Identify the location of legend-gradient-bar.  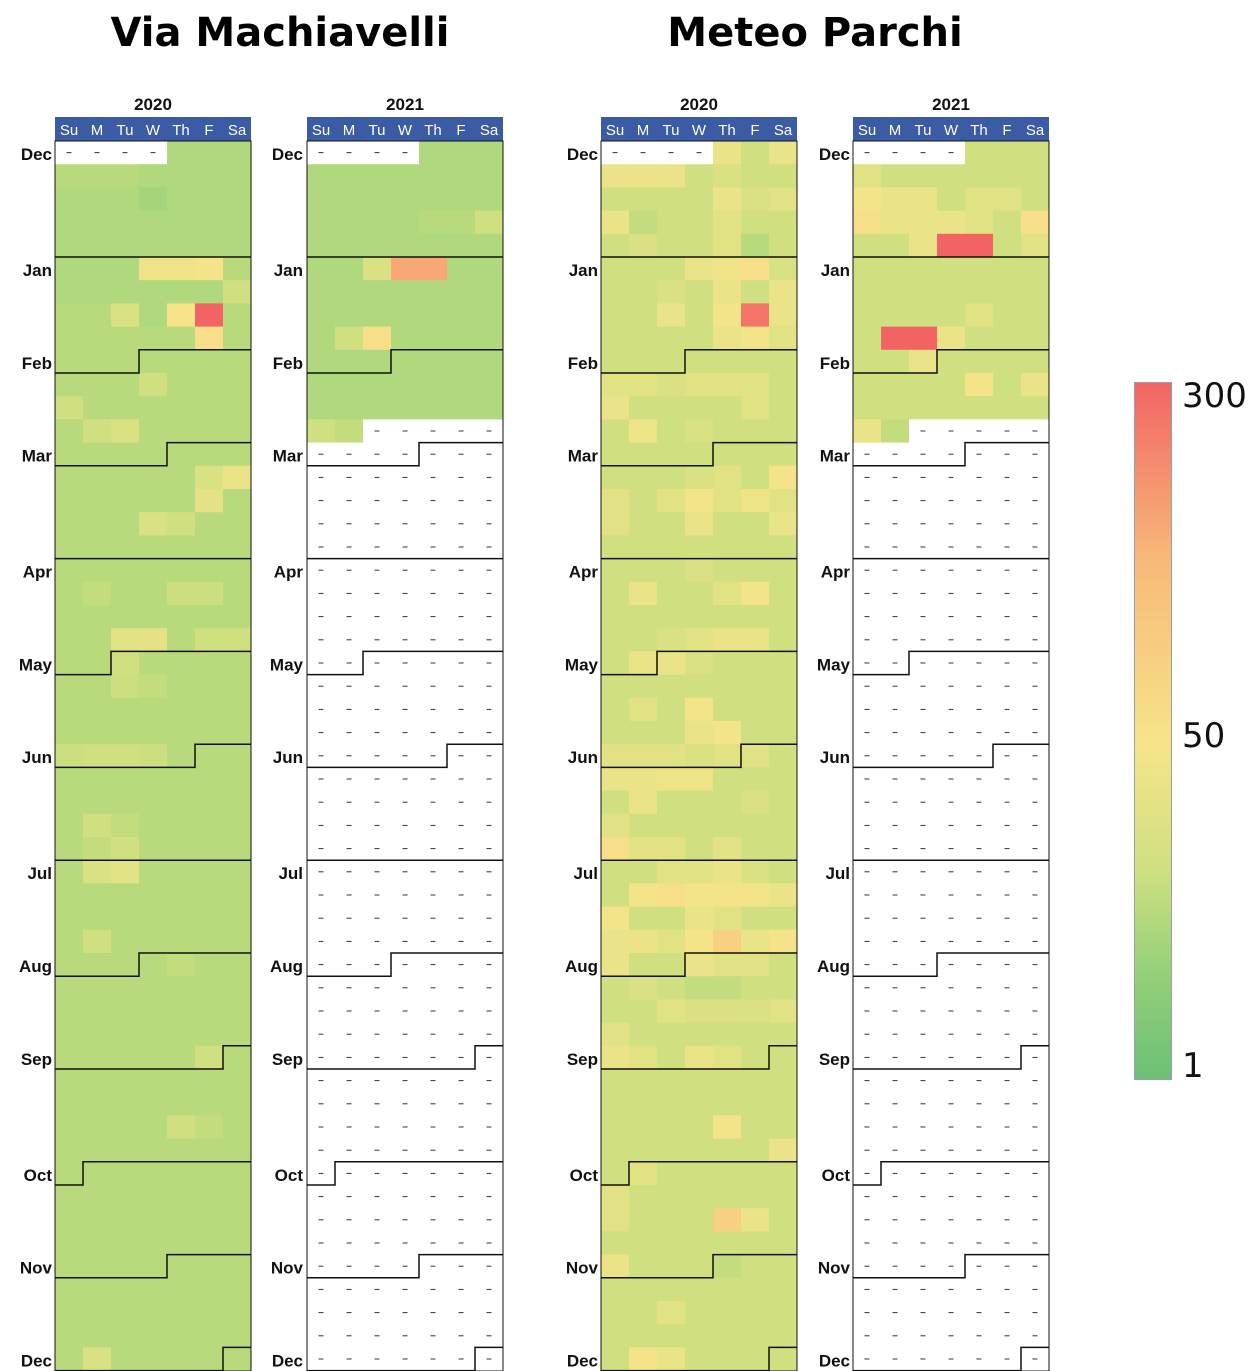
(1153, 731).